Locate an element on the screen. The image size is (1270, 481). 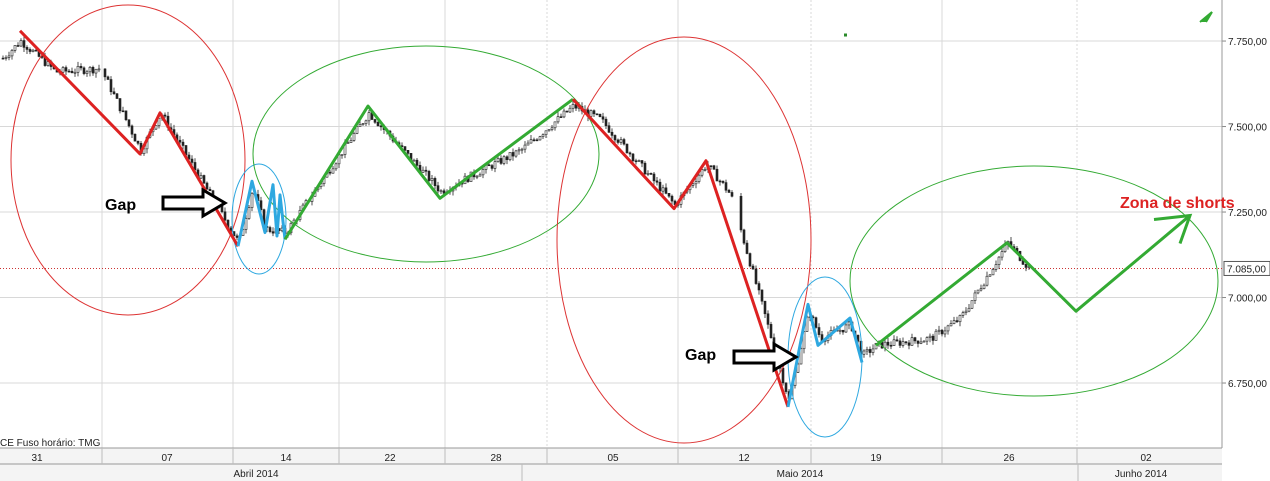
month-label: Abril 2014 is located at coordinates (255, 474).